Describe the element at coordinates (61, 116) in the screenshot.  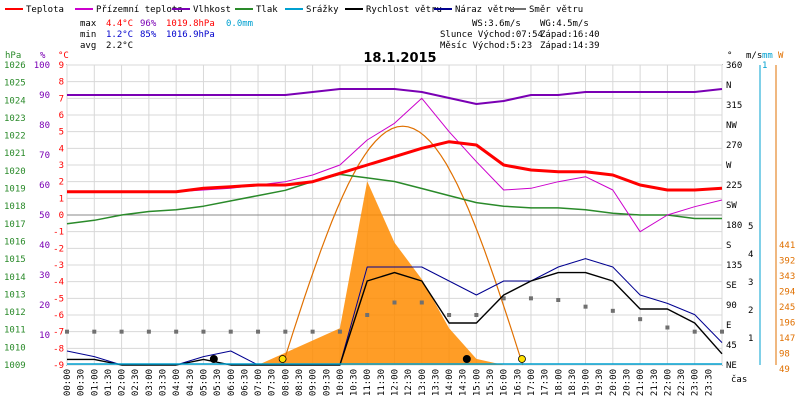
I see `tick-label-c: 6` at that location.